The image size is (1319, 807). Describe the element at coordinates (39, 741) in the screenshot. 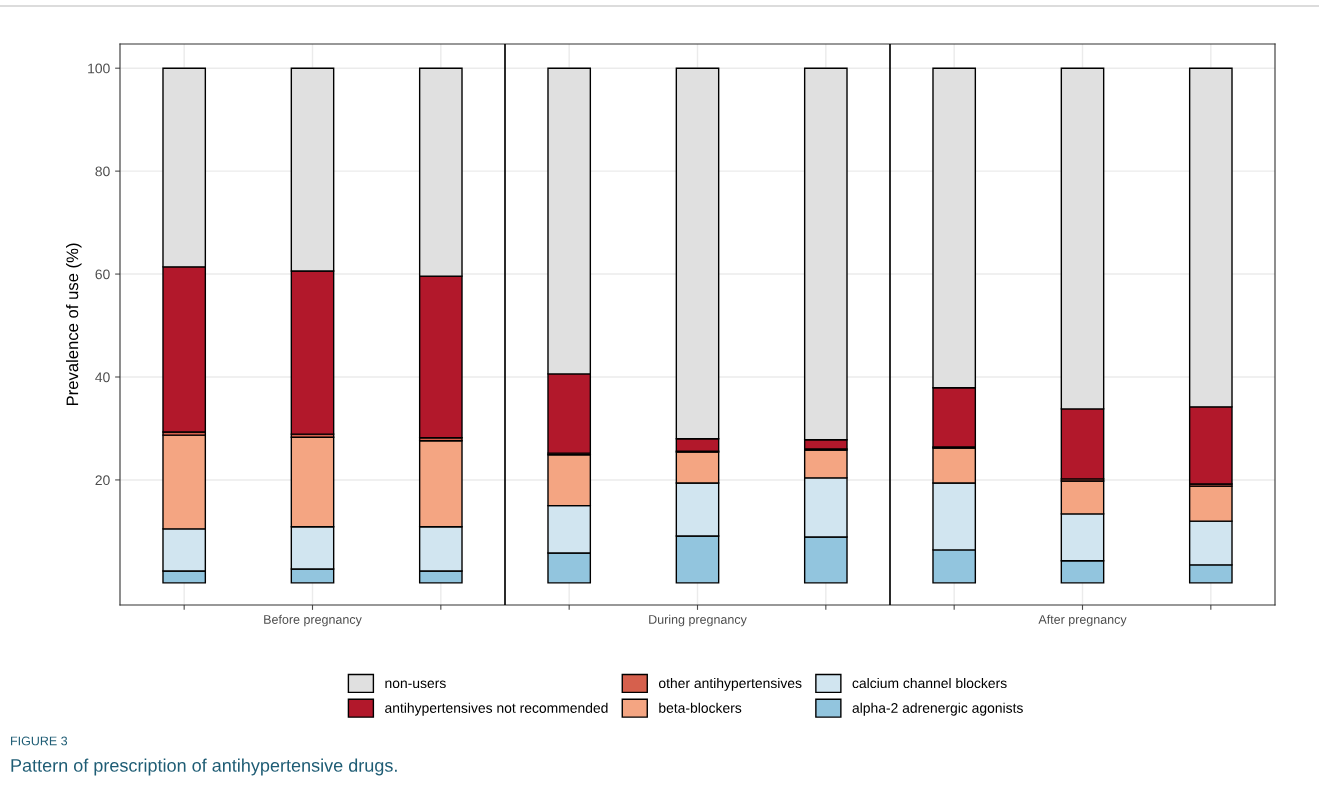

I see `caption: FIGURE 3` at that location.